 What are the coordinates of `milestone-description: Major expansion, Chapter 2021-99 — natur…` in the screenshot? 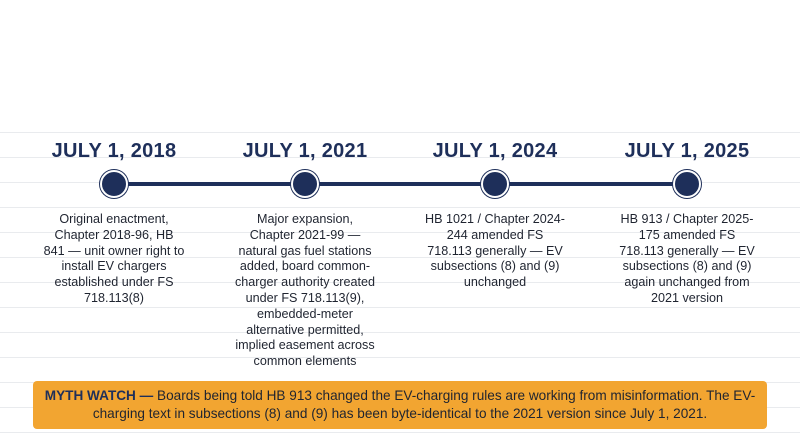 It's located at (304, 290).